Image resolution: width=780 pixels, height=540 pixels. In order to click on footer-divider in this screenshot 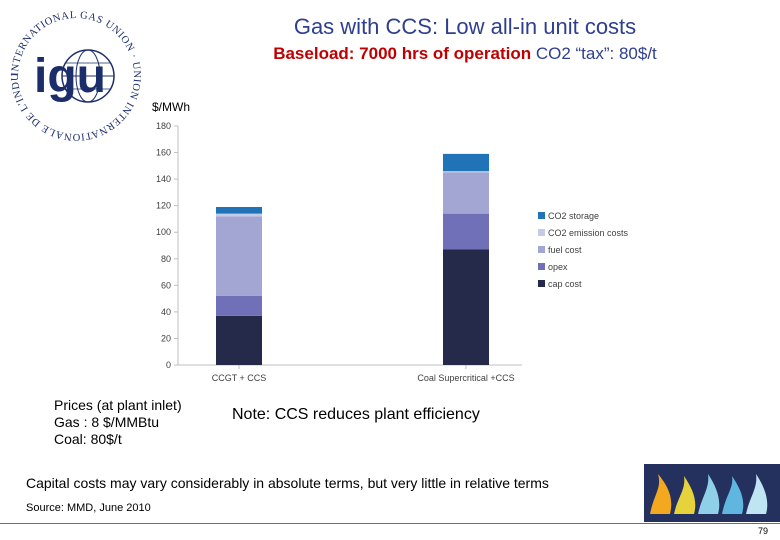, I will do `click(390, 523)`.